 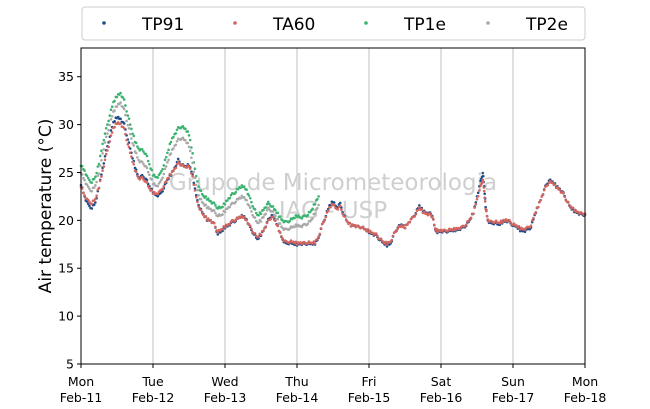 What do you see at coordinates (153, 397) in the screenshot?
I see `x-tick-date-label: Feb-12` at bounding box center [153, 397].